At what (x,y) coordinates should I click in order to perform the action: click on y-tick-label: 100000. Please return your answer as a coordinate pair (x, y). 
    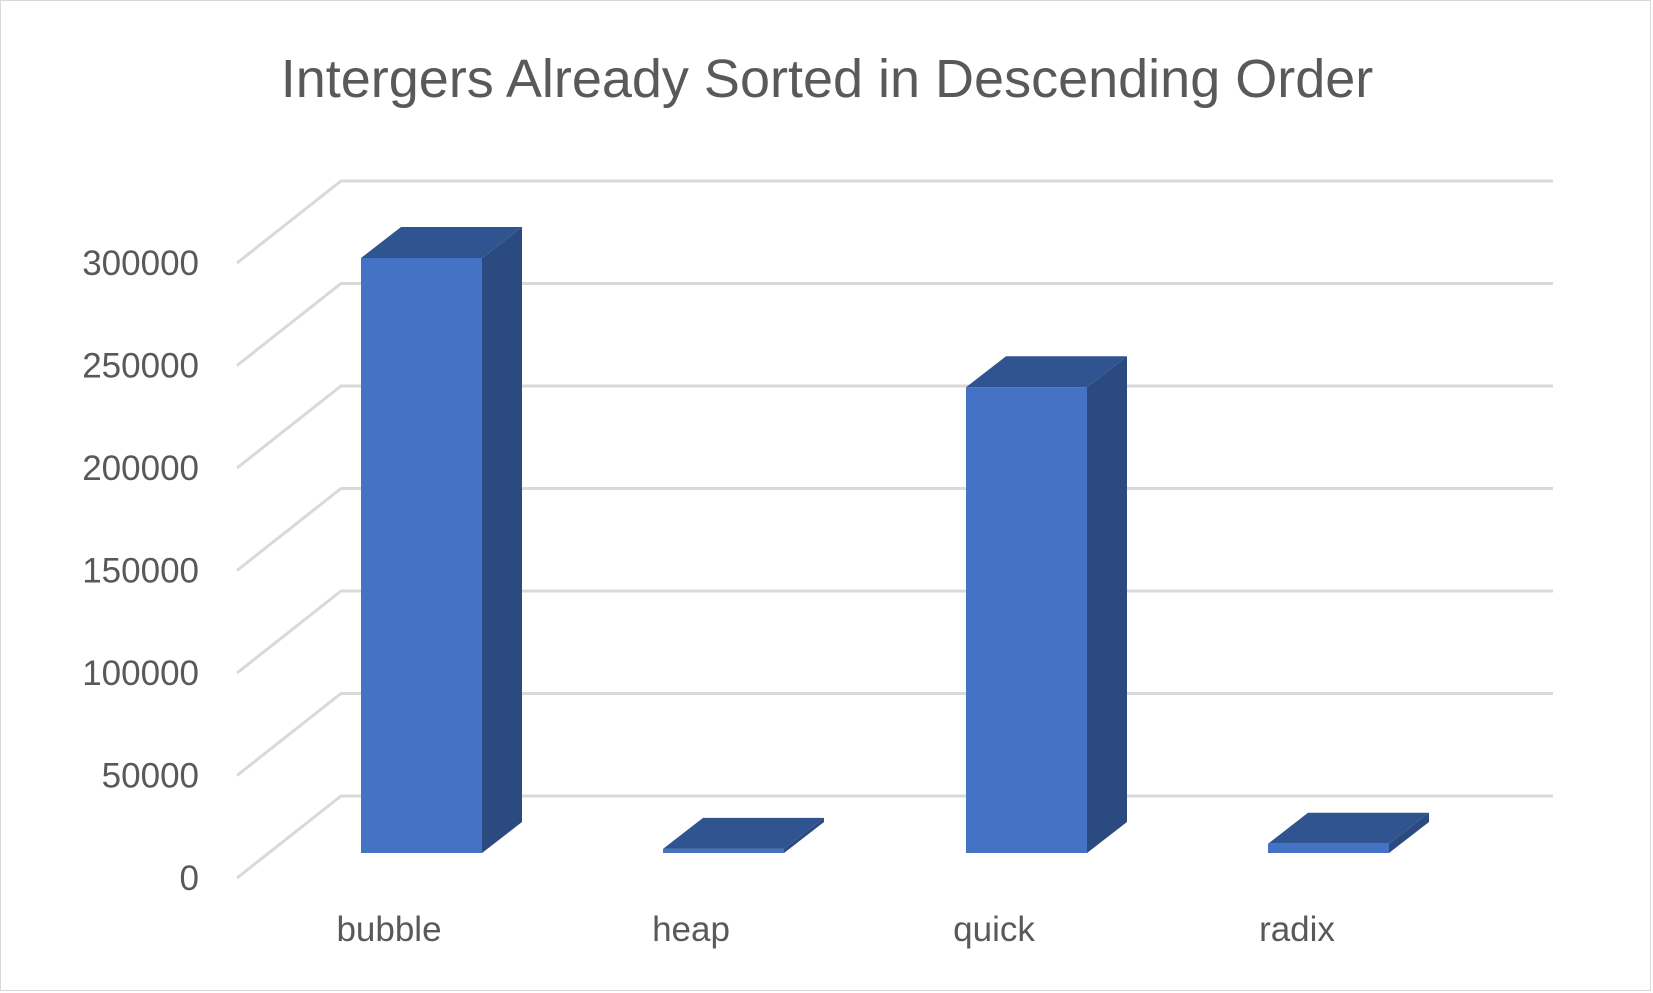
    Looking at the image, I should click on (140, 673).